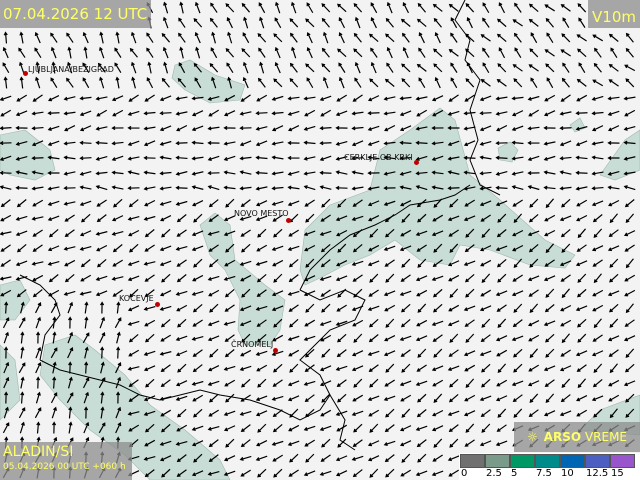 Image resolution: width=640 pixels, height=480 pixels. Describe the element at coordinates (275, 350) in the screenshot. I see `city-marker` at that location.